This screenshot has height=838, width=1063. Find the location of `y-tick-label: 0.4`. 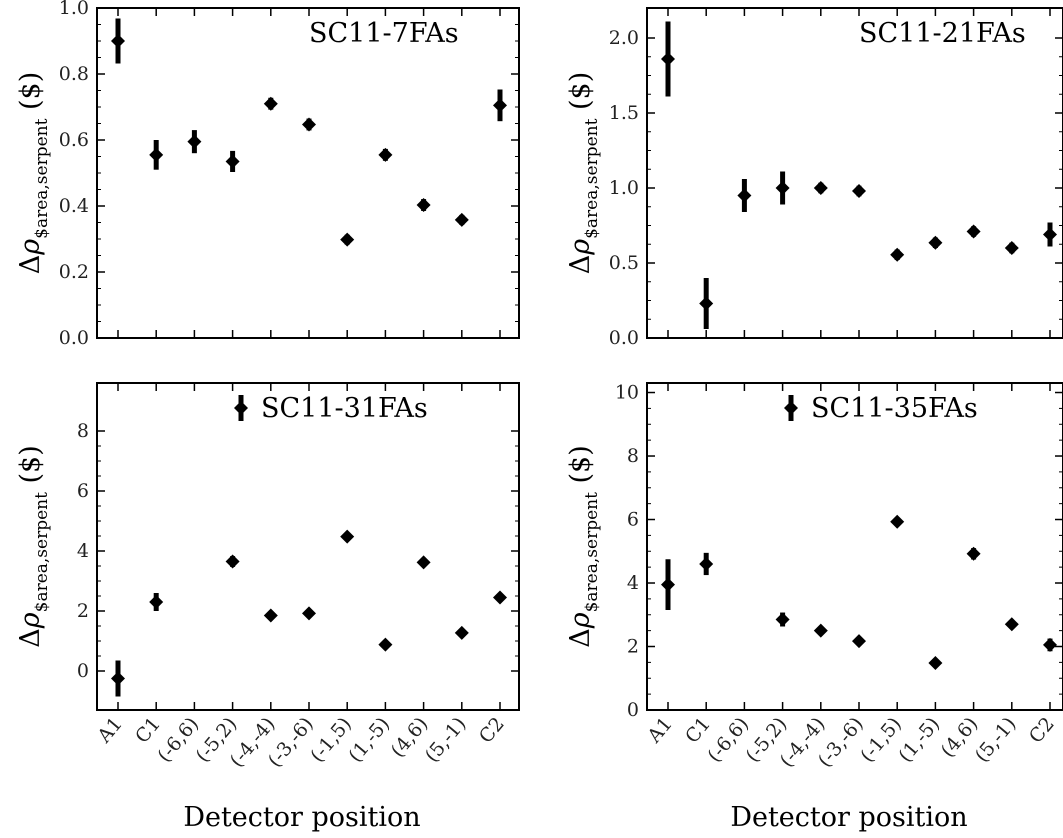

y-tick-label: 0.4 is located at coordinates (74, 206).